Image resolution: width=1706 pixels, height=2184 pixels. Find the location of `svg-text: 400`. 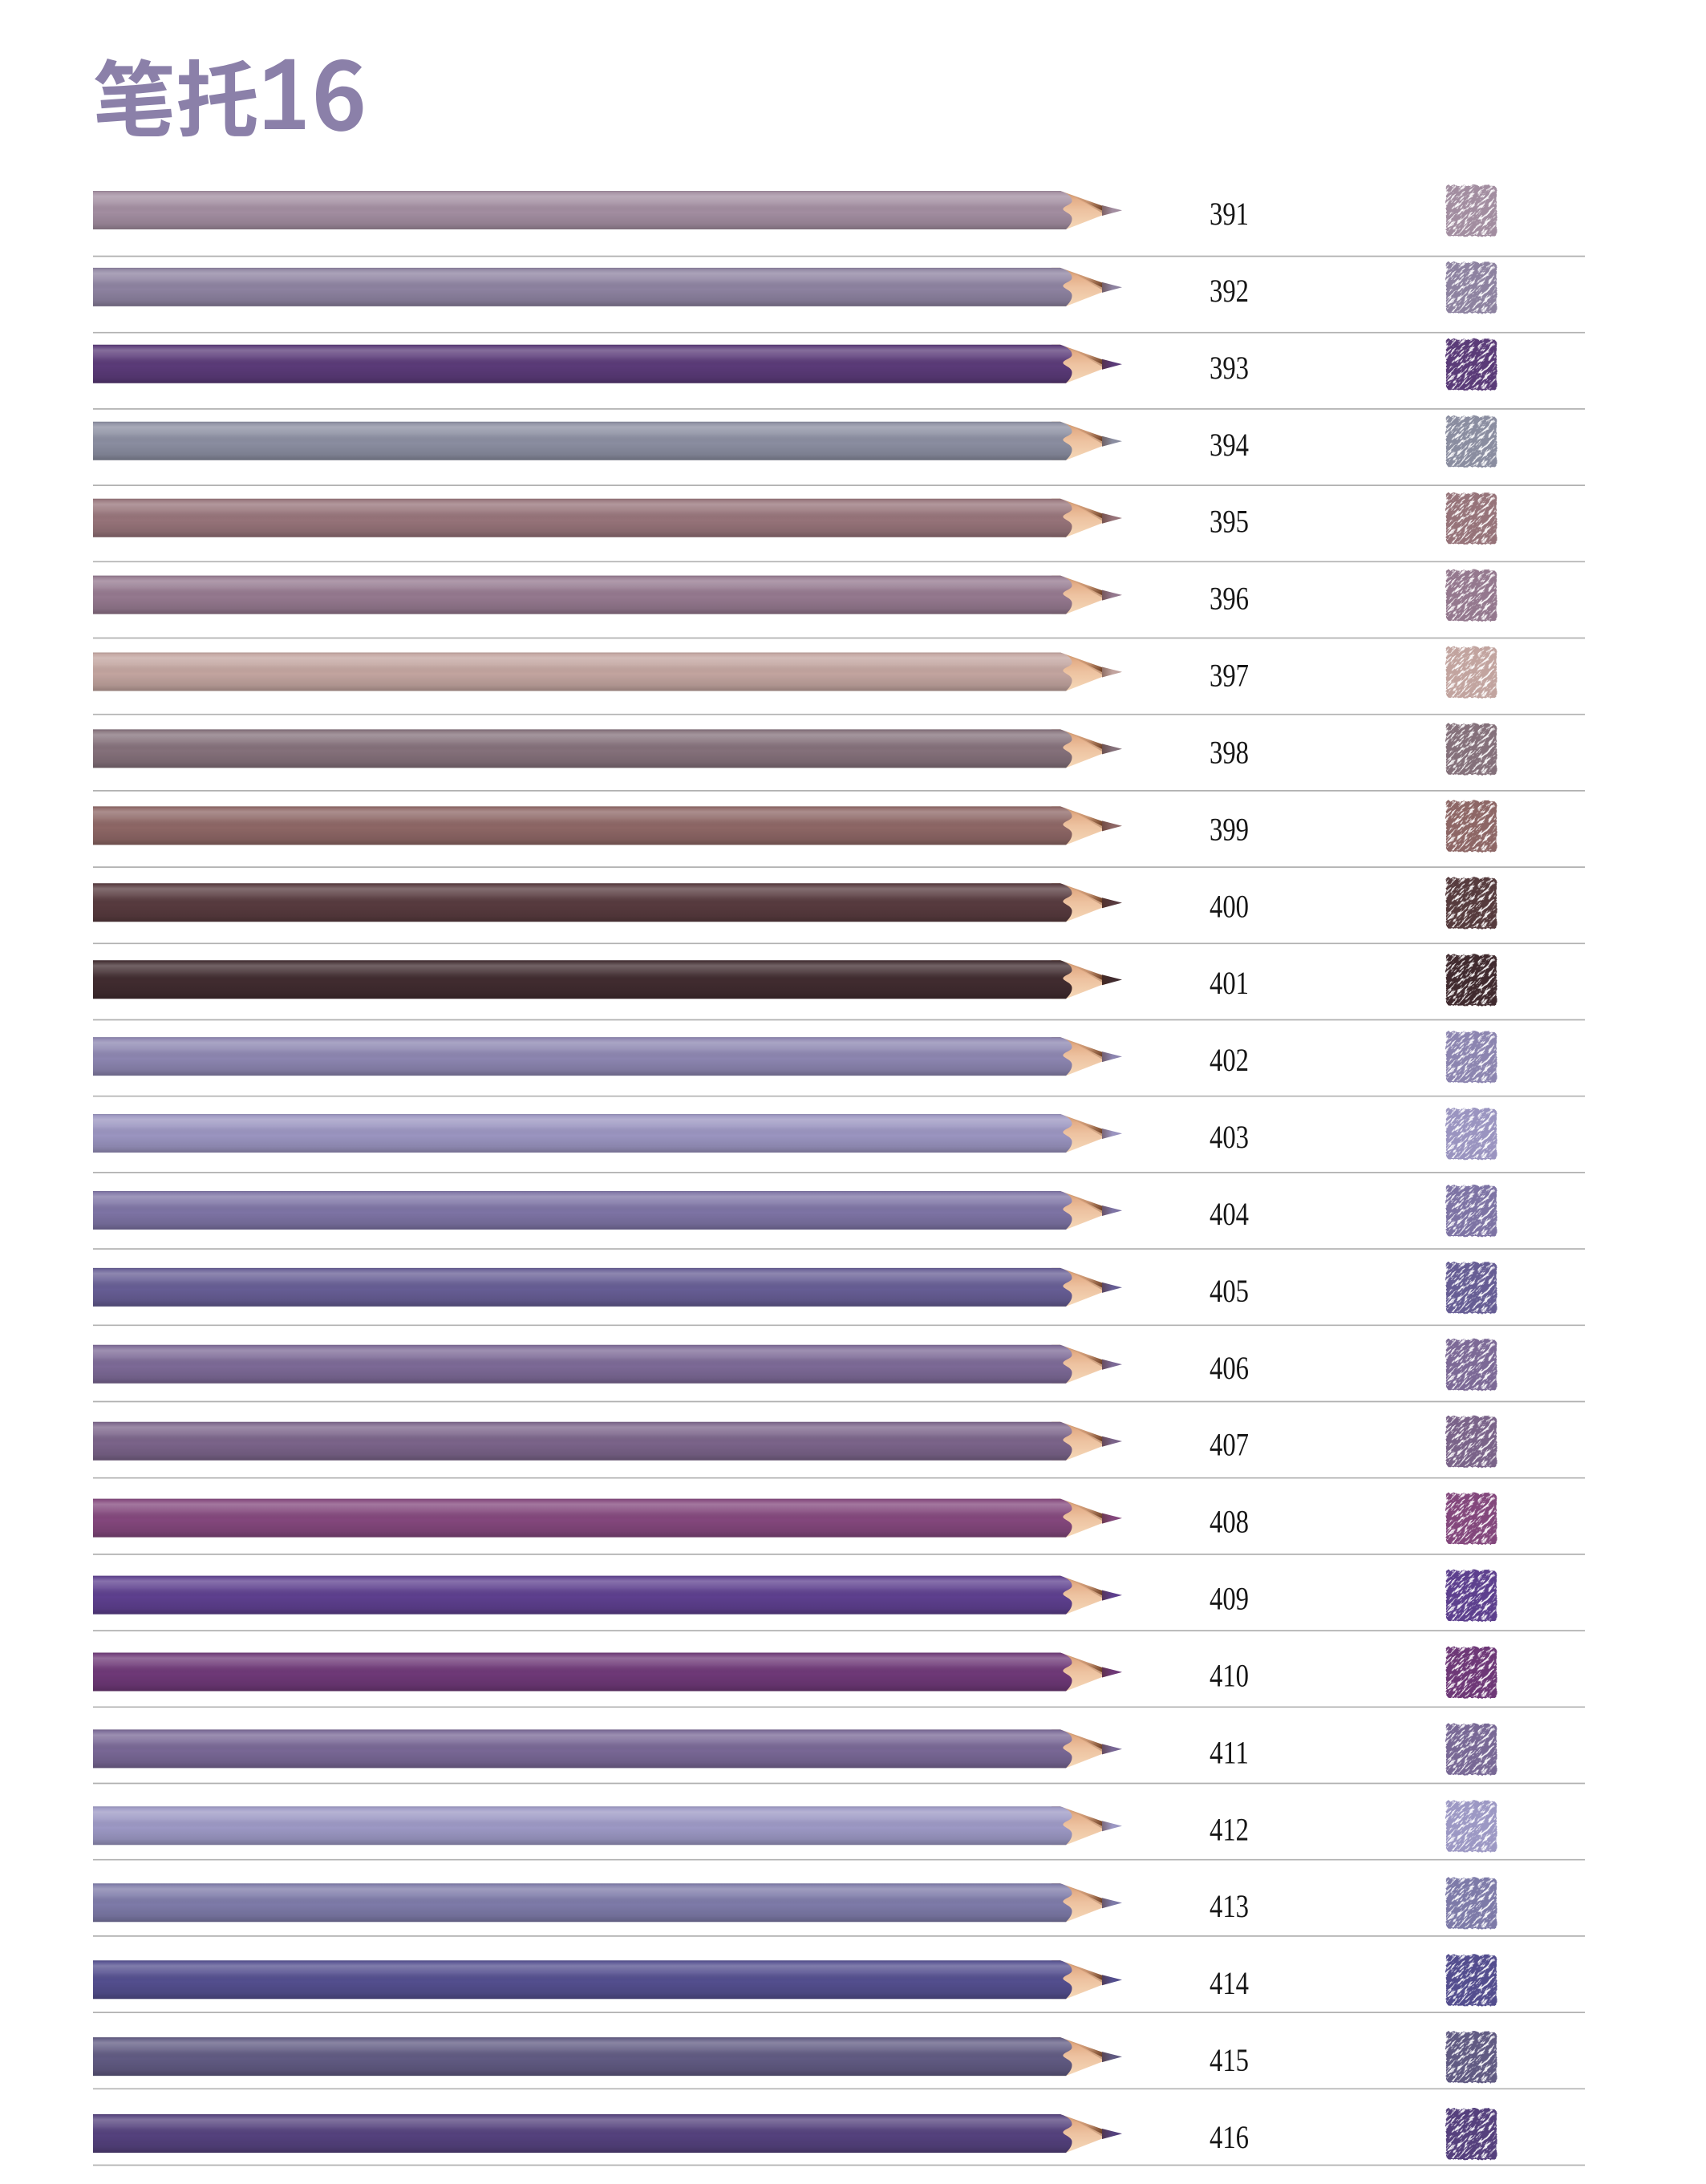

svg-text: 400 is located at coordinates (1229, 906).